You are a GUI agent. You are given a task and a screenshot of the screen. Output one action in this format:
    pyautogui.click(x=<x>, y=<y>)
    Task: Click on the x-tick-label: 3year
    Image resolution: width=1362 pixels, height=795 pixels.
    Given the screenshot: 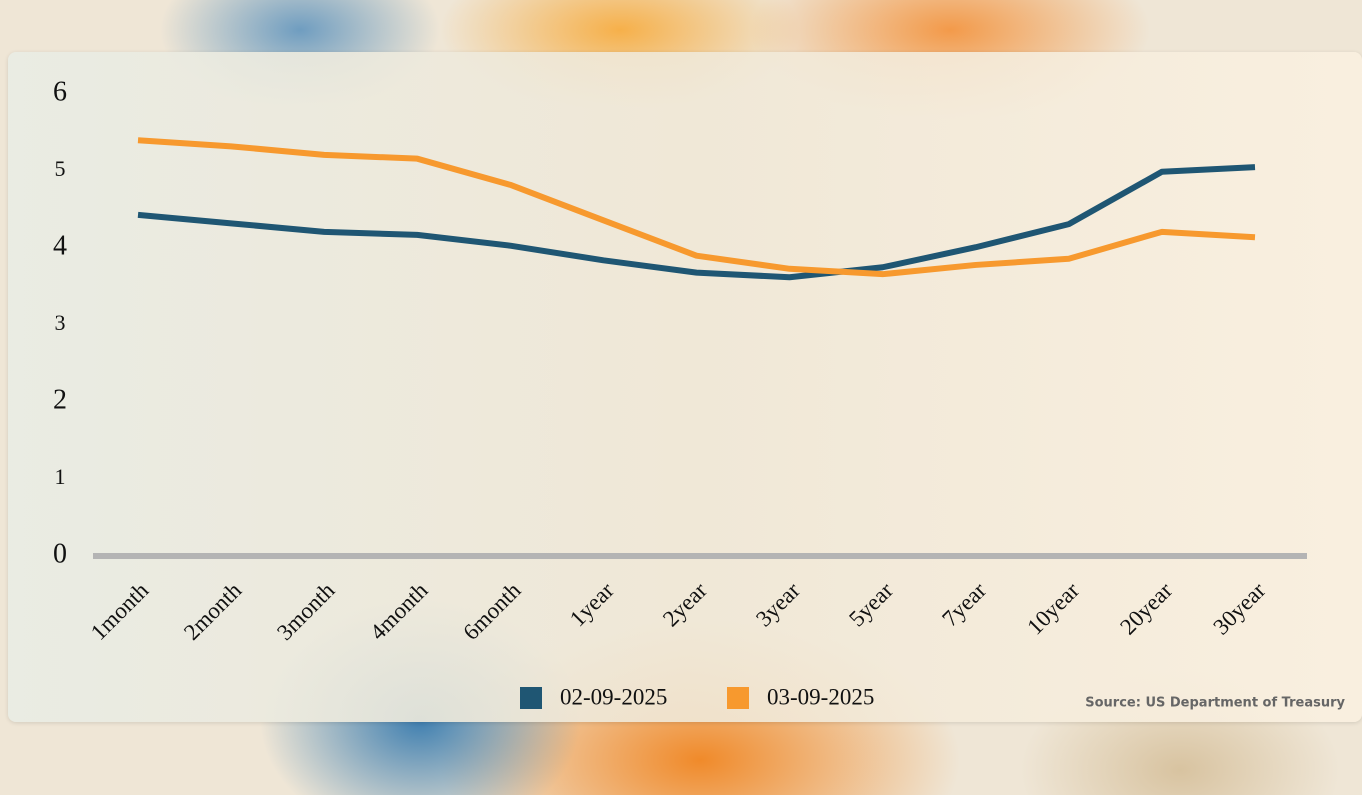 What is the action you would take?
    pyautogui.click(x=778, y=604)
    